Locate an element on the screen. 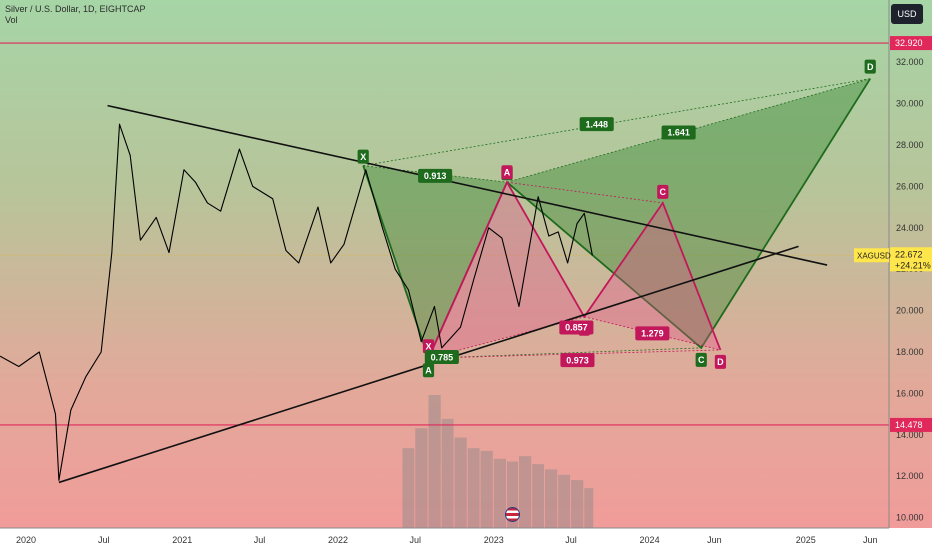 This screenshot has height=550, width=932. green-ratio-xb: 0.913 is located at coordinates (435, 175).